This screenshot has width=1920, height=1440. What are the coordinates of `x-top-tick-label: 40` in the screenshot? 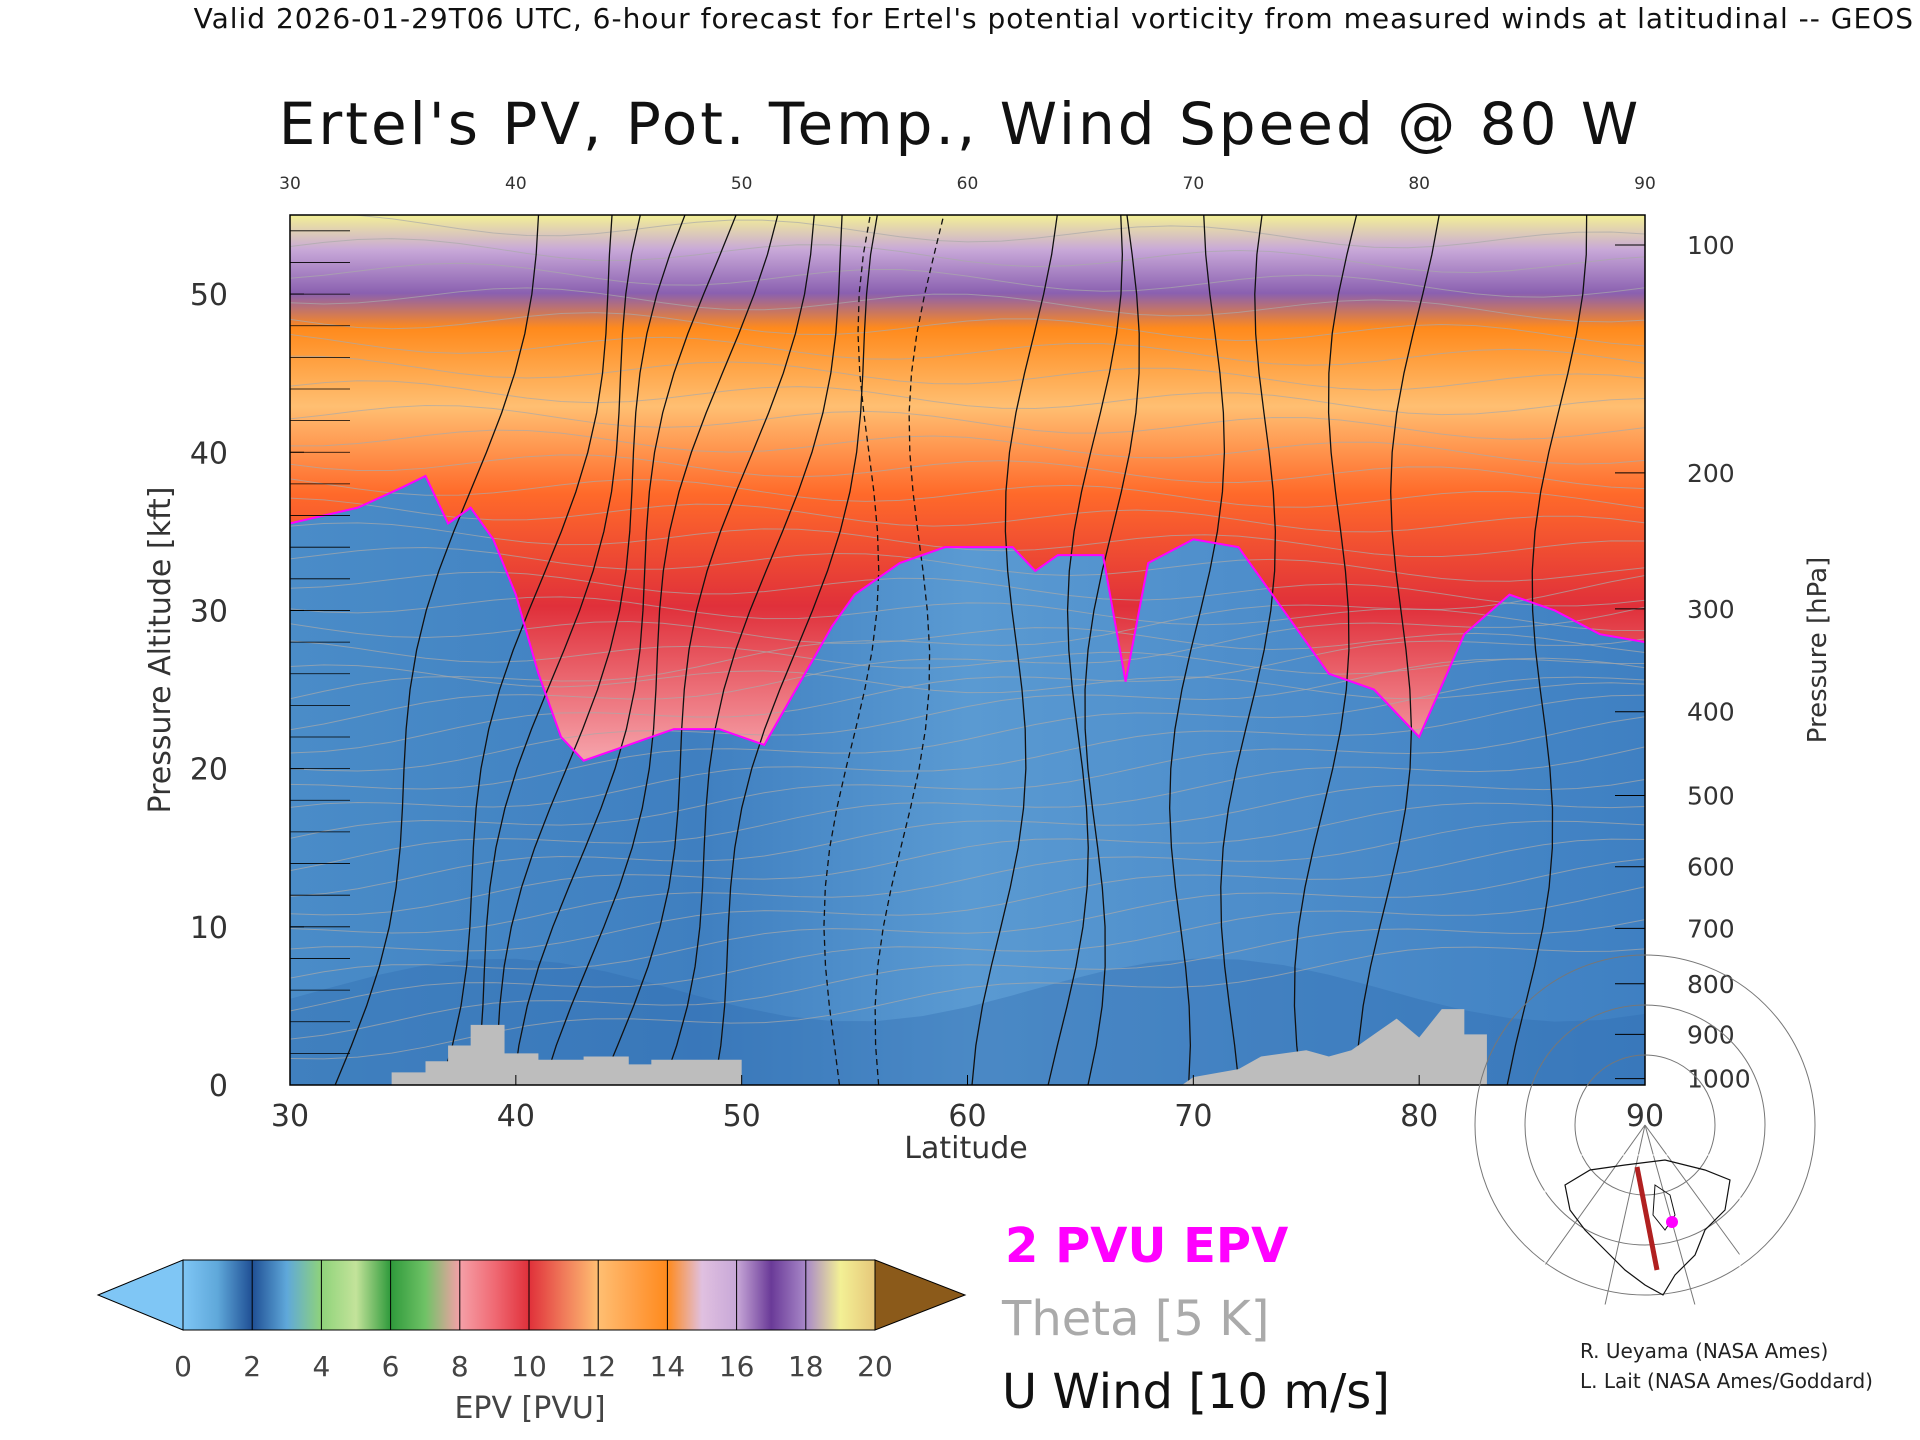 It's located at (516, 184).